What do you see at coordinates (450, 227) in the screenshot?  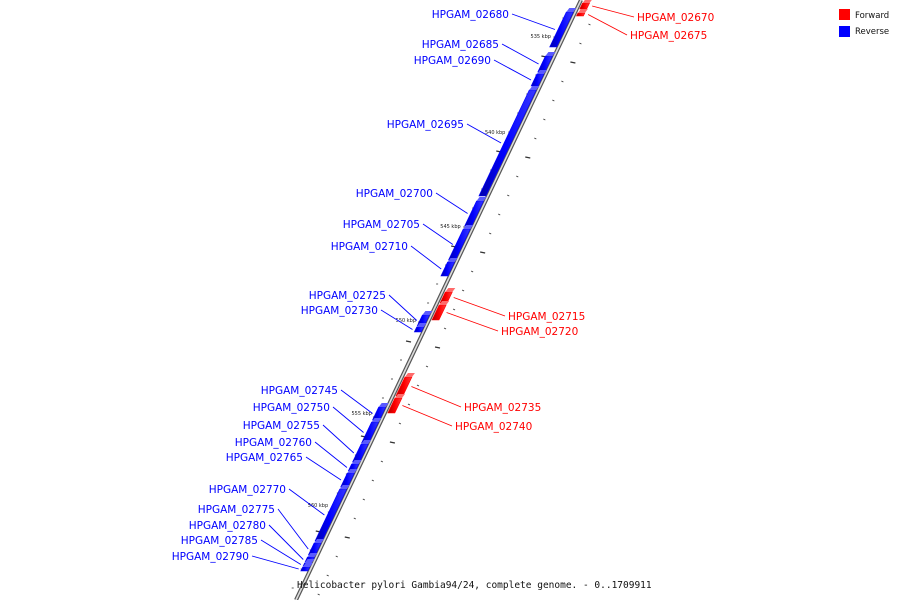 I see `scale-label: 545 kbp` at bounding box center [450, 227].